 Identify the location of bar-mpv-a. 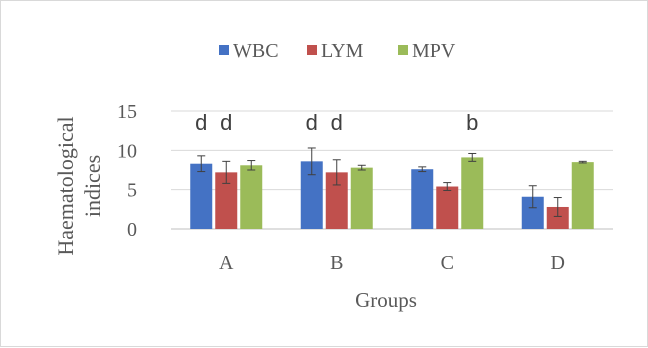
(251, 197).